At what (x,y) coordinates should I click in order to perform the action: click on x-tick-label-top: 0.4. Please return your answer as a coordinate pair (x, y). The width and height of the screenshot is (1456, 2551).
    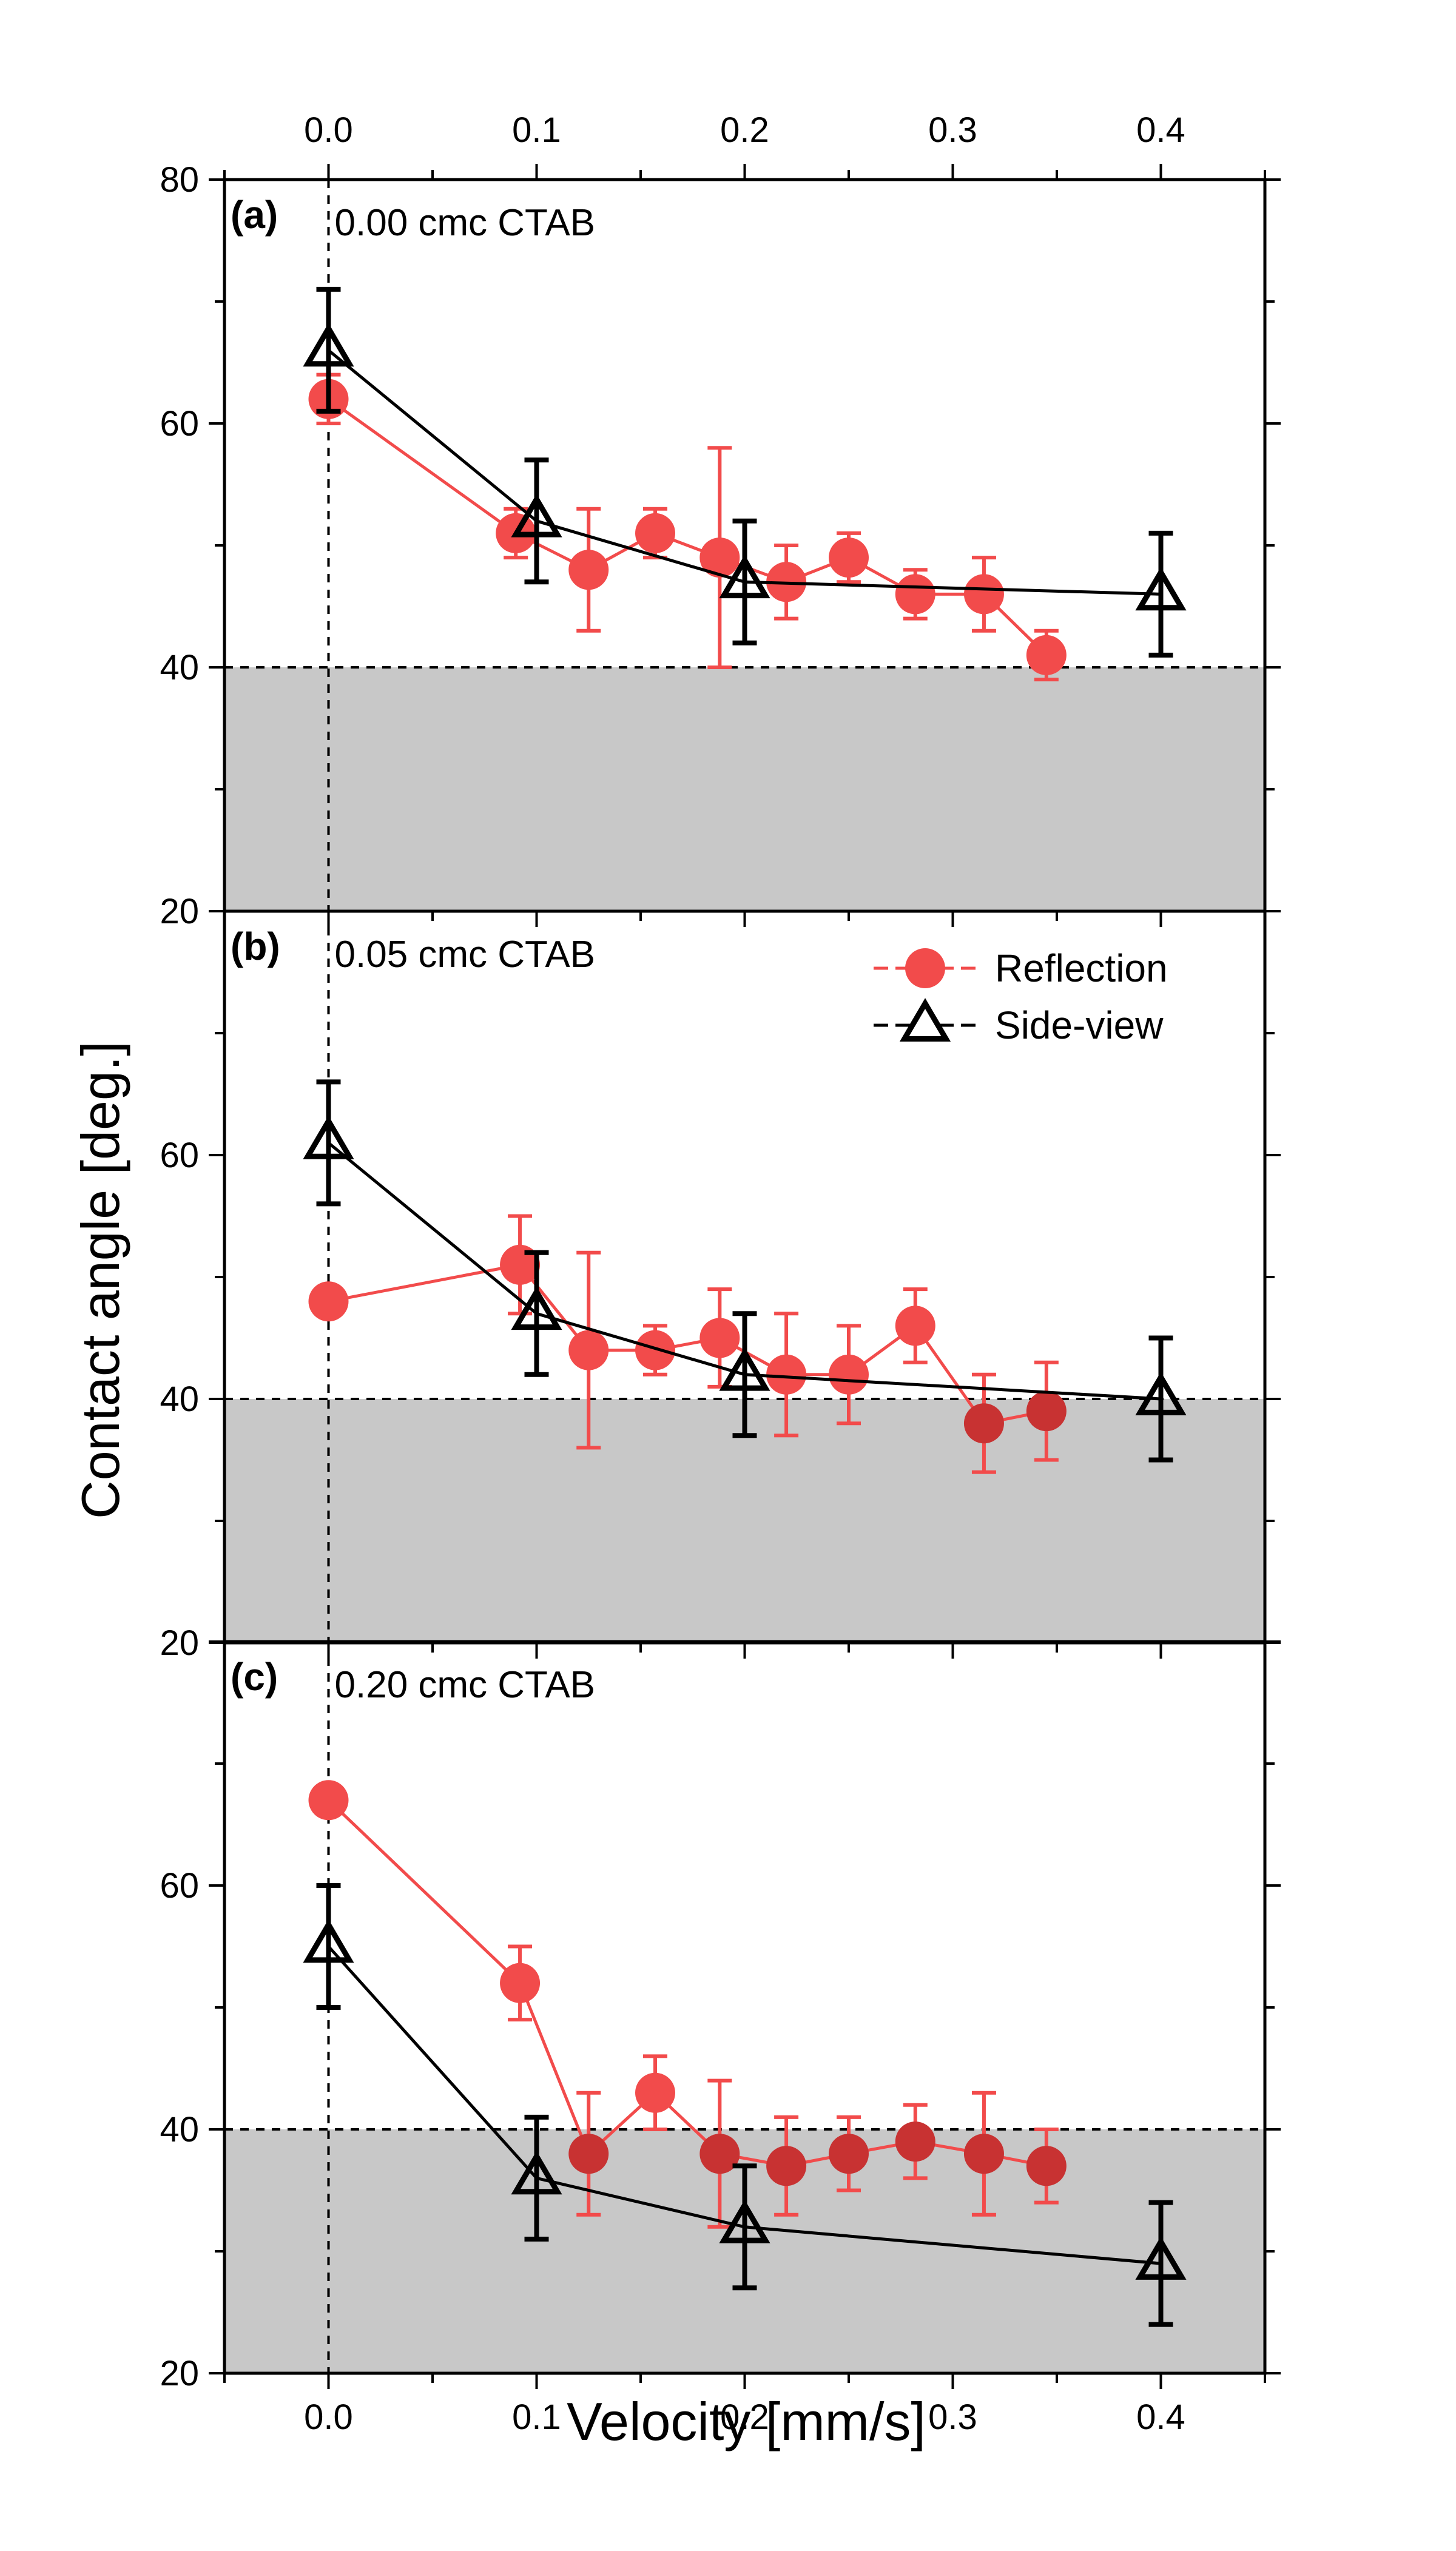
    Looking at the image, I should click on (1160, 130).